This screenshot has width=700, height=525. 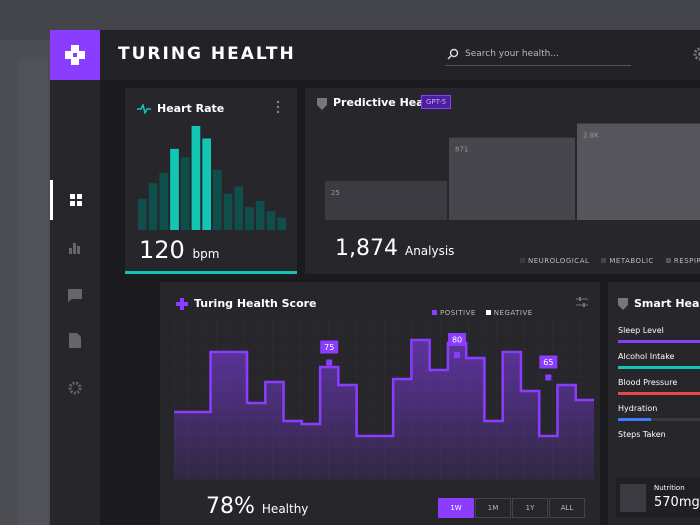 I want to click on metric-row: Sleep Level, so click(x=654, y=335).